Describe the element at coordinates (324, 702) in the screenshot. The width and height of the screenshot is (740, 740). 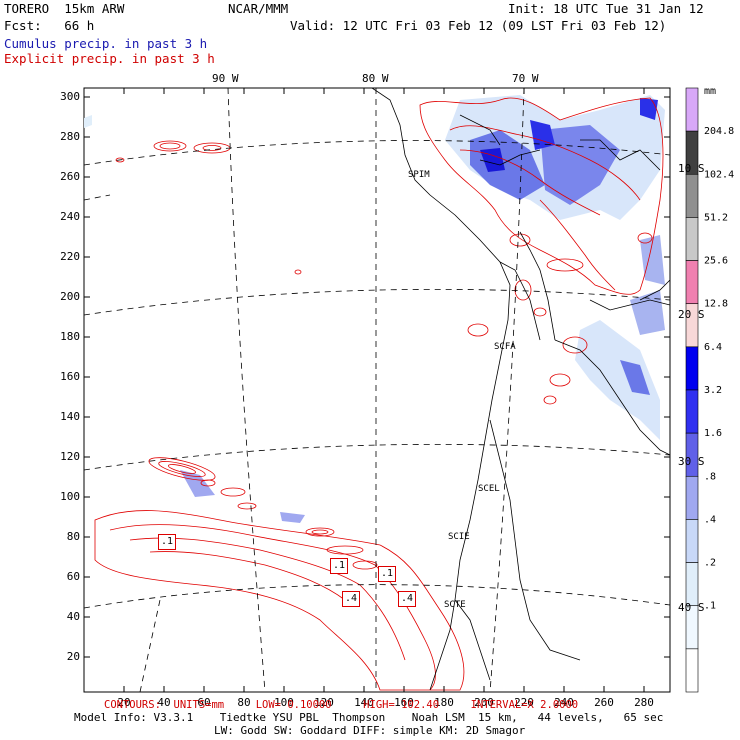
I see `x-tick-label: 120` at that location.